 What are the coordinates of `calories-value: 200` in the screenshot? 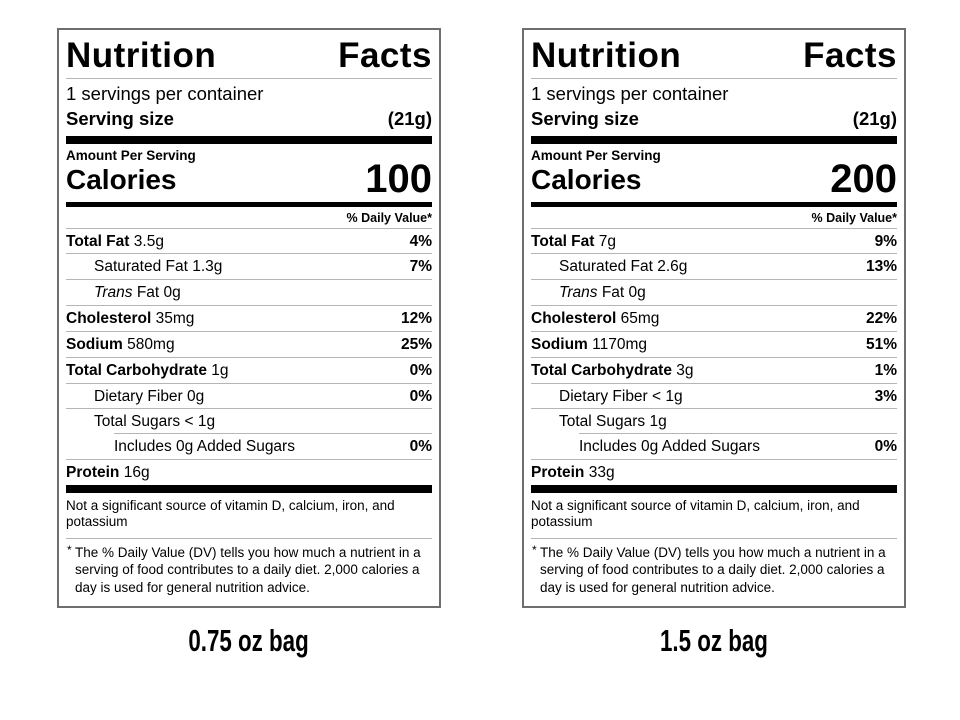 It's located at (863, 178).